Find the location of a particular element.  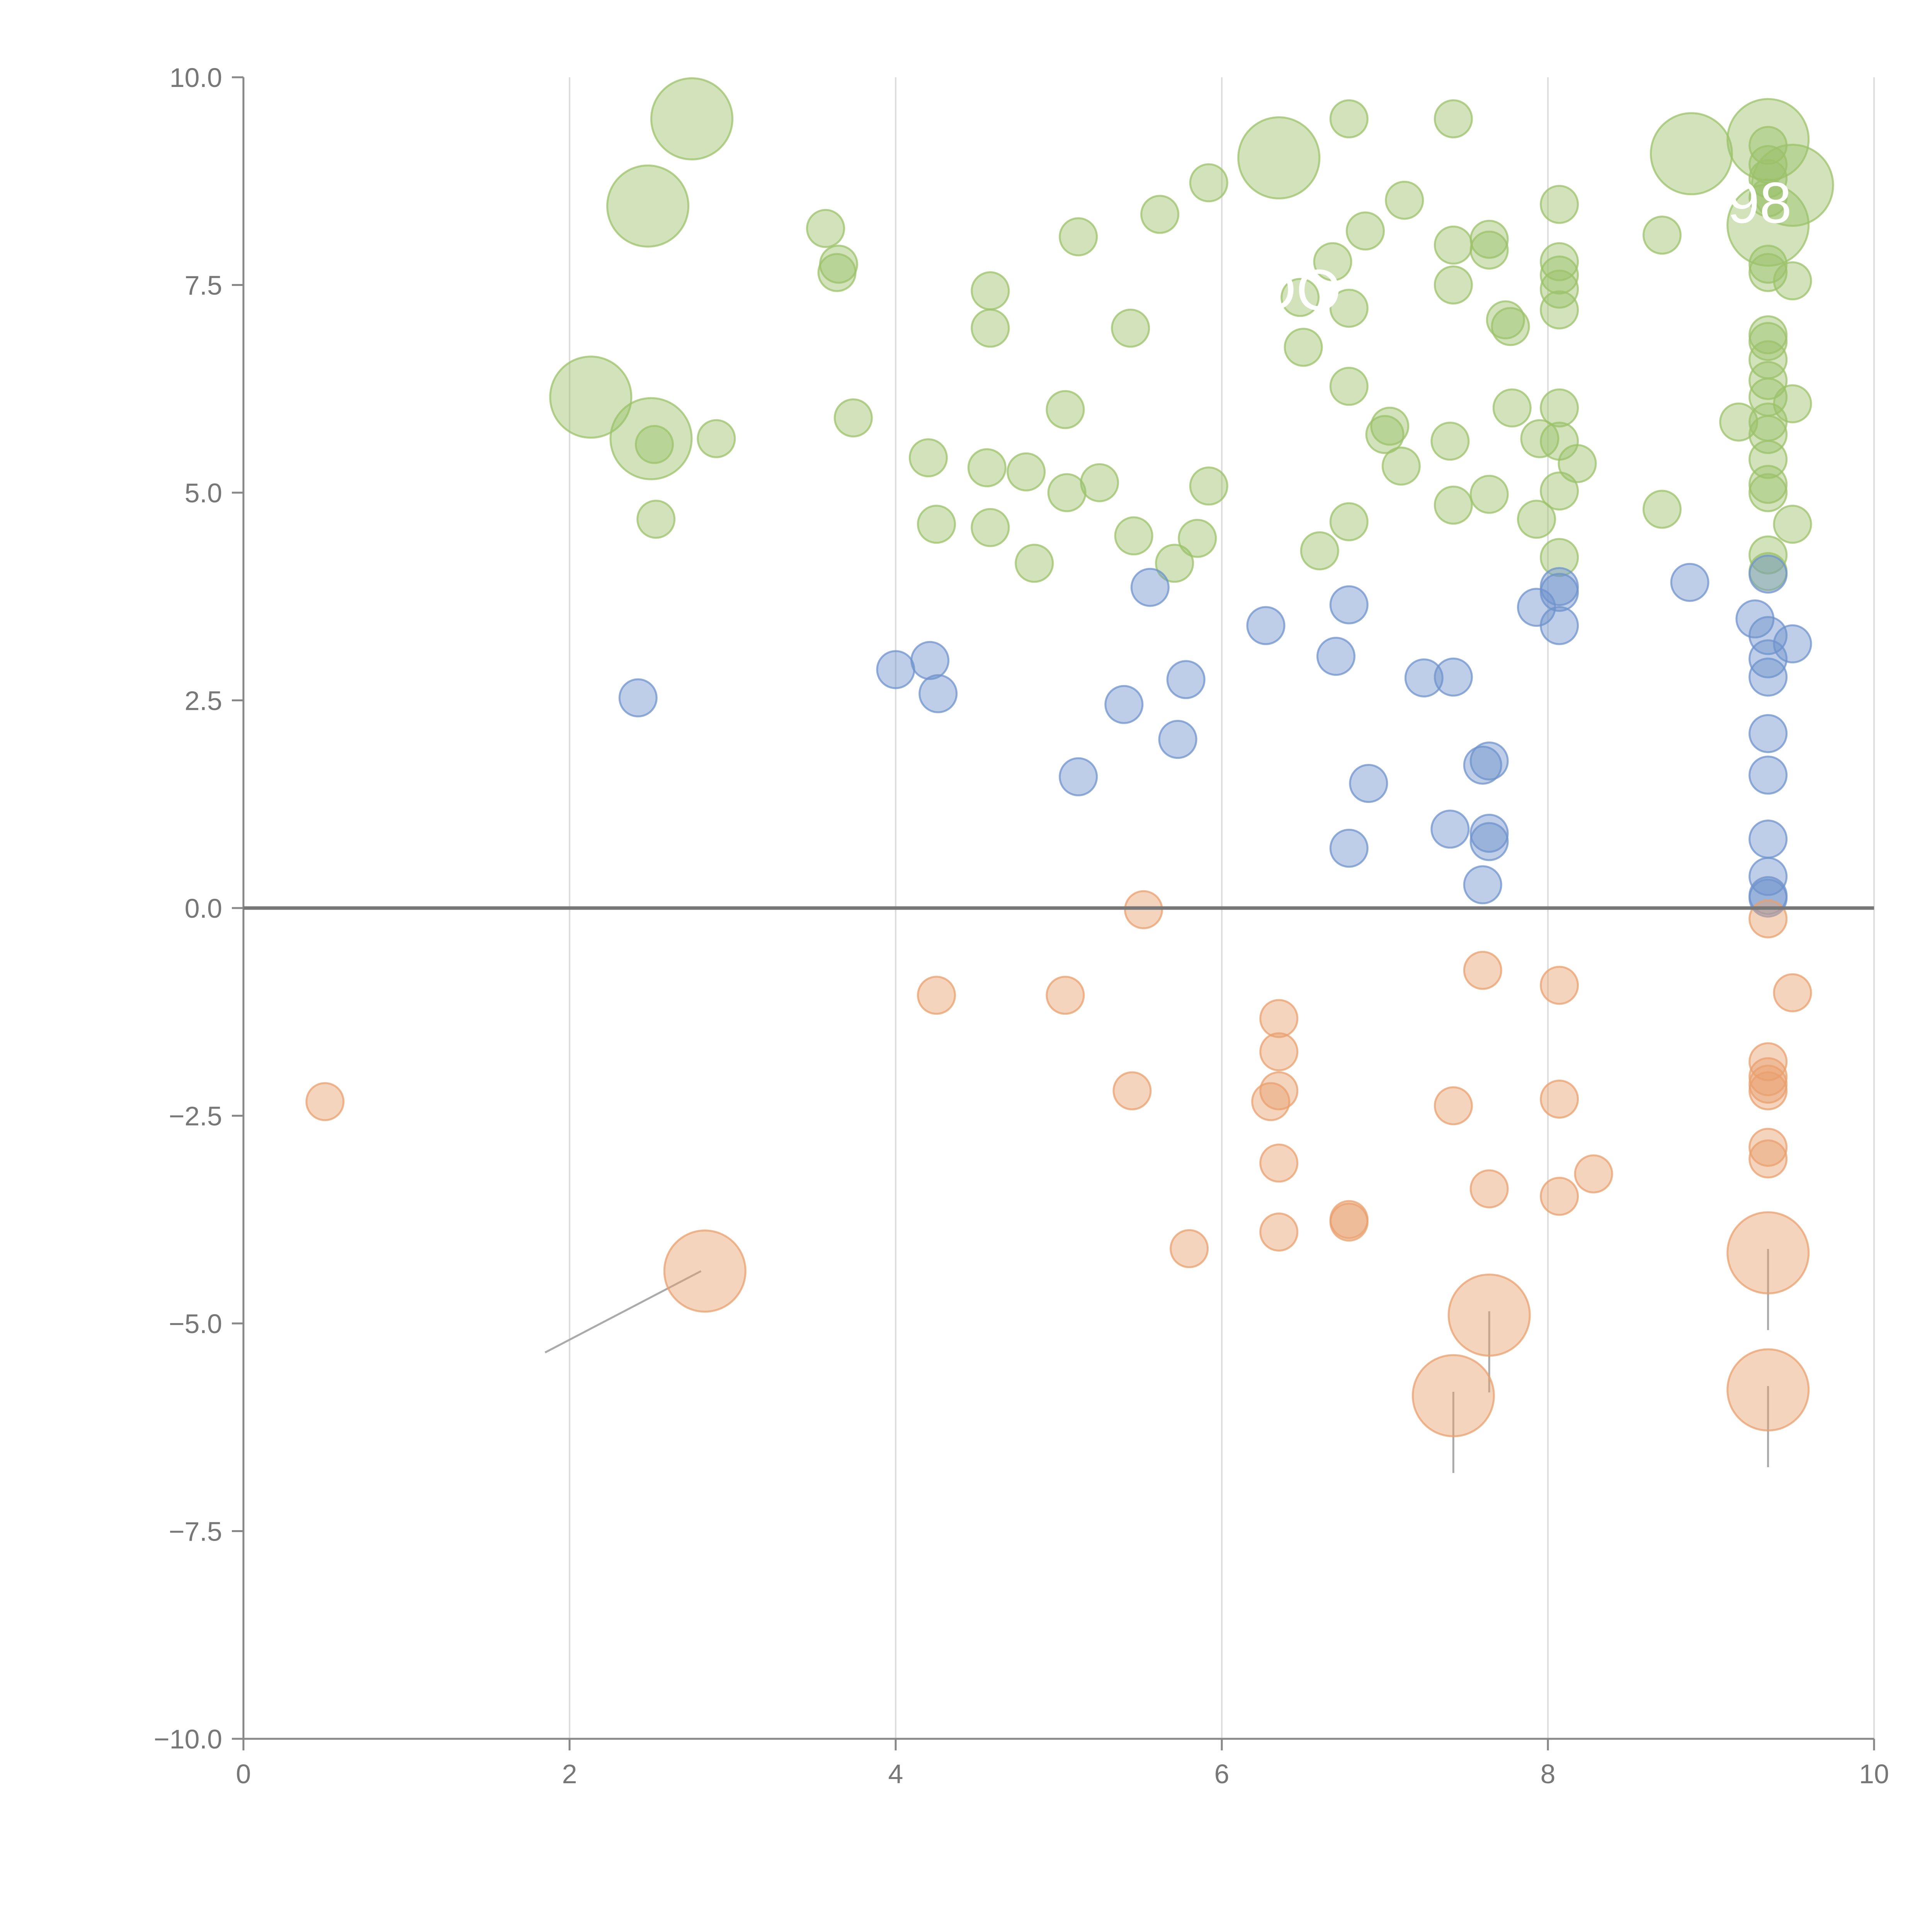

annotation-label: A is located at coordinates (1499, 107).